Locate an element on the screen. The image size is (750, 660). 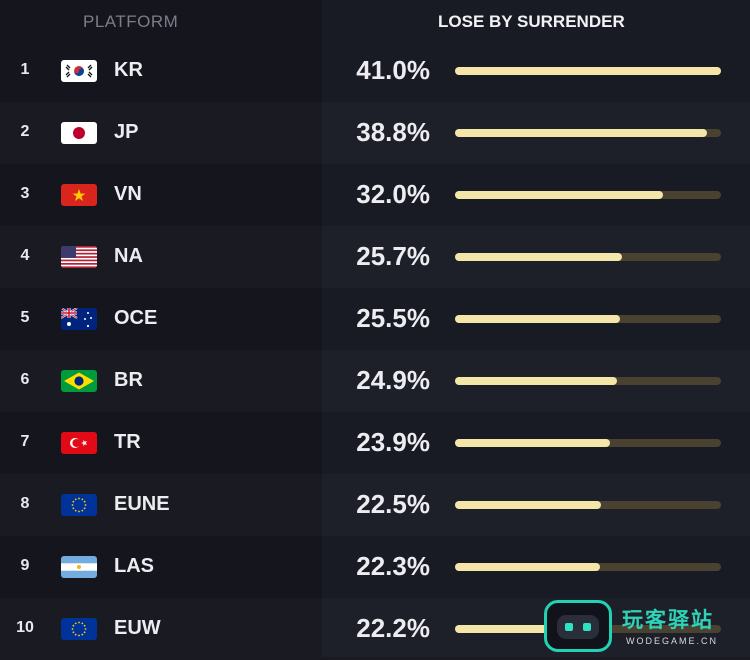
surrender-percentage: 38.8% is located at coordinates (393, 132).